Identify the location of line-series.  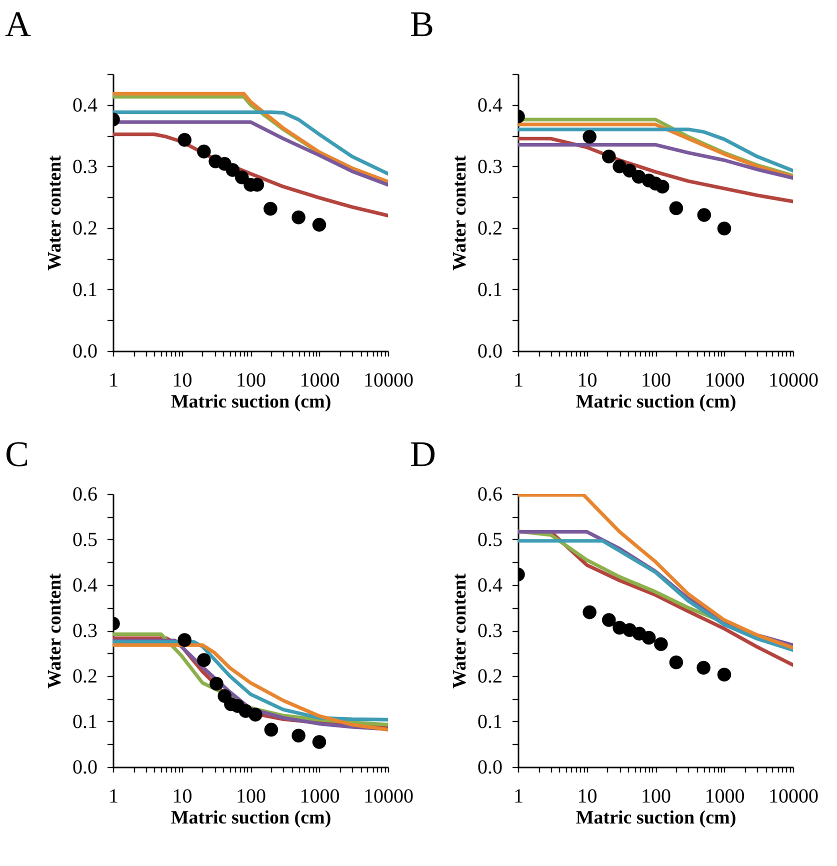
(655, 170).